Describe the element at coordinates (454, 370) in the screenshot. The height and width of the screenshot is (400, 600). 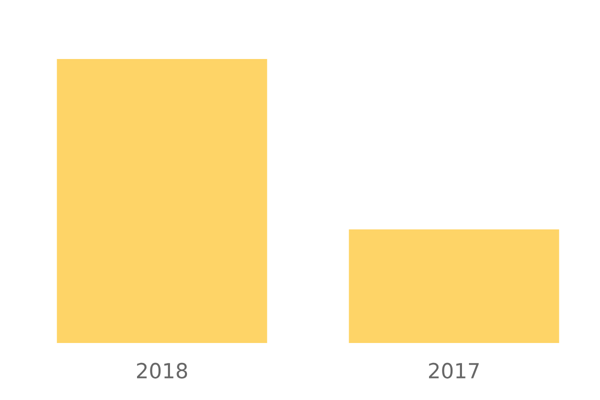
I see `x-tick-label: 2017` at that location.